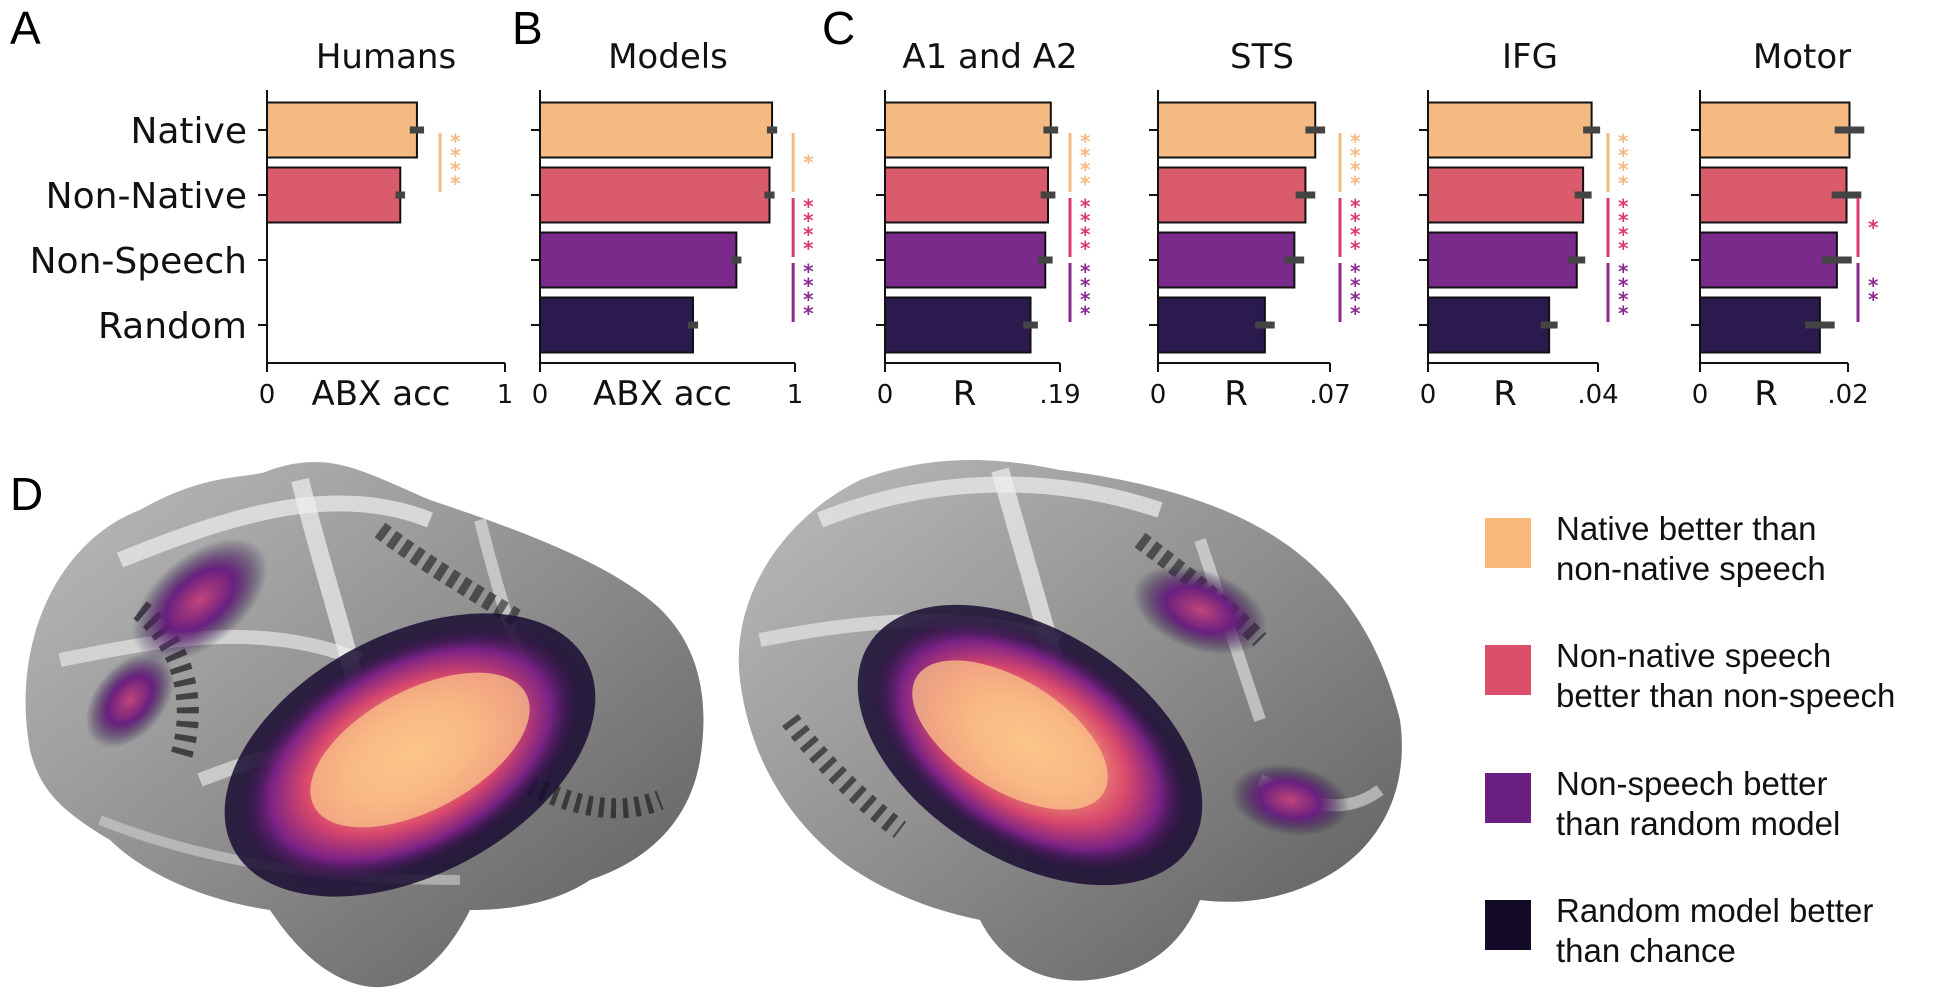 The image size is (1940, 1008). I want to click on panel-label-d: D, so click(26, 494).